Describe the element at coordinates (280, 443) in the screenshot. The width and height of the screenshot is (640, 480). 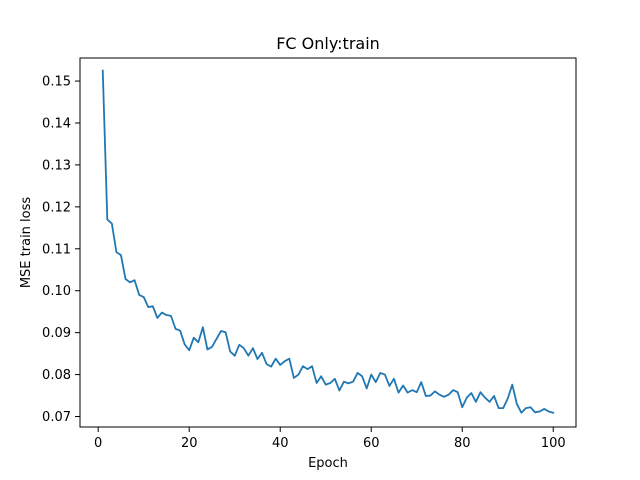
I see `x-tick-label: 40` at that location.